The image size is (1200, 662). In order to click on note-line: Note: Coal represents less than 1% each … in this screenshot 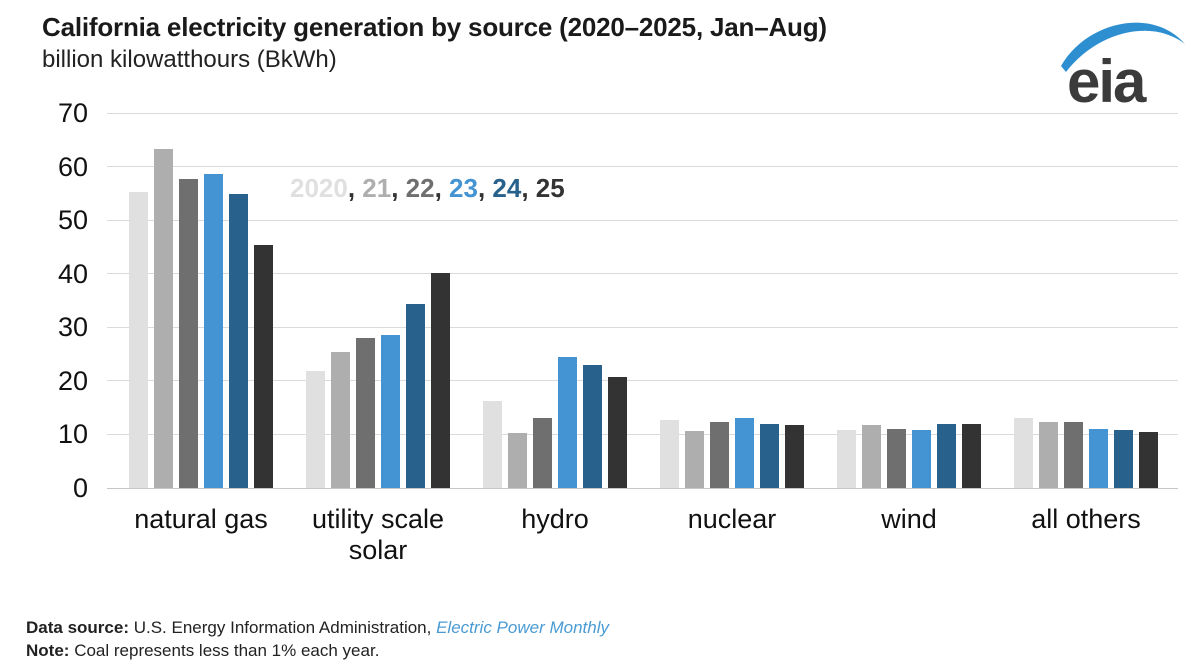, I will do `click(317, 650)`.